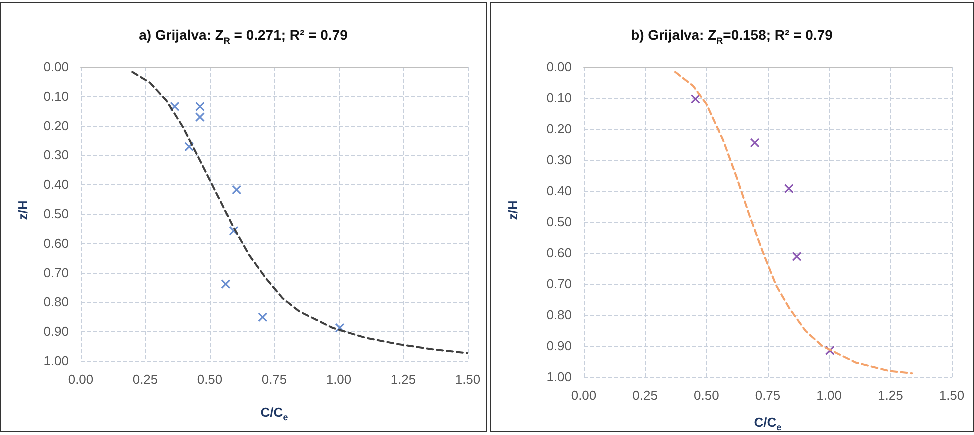 Image resolution: width=974 pixels, height=435 pixels. I want to click on chart-title: b) Grijalva: Z$_{R}$=0.158; R² = 0.79, so click(732, 36).